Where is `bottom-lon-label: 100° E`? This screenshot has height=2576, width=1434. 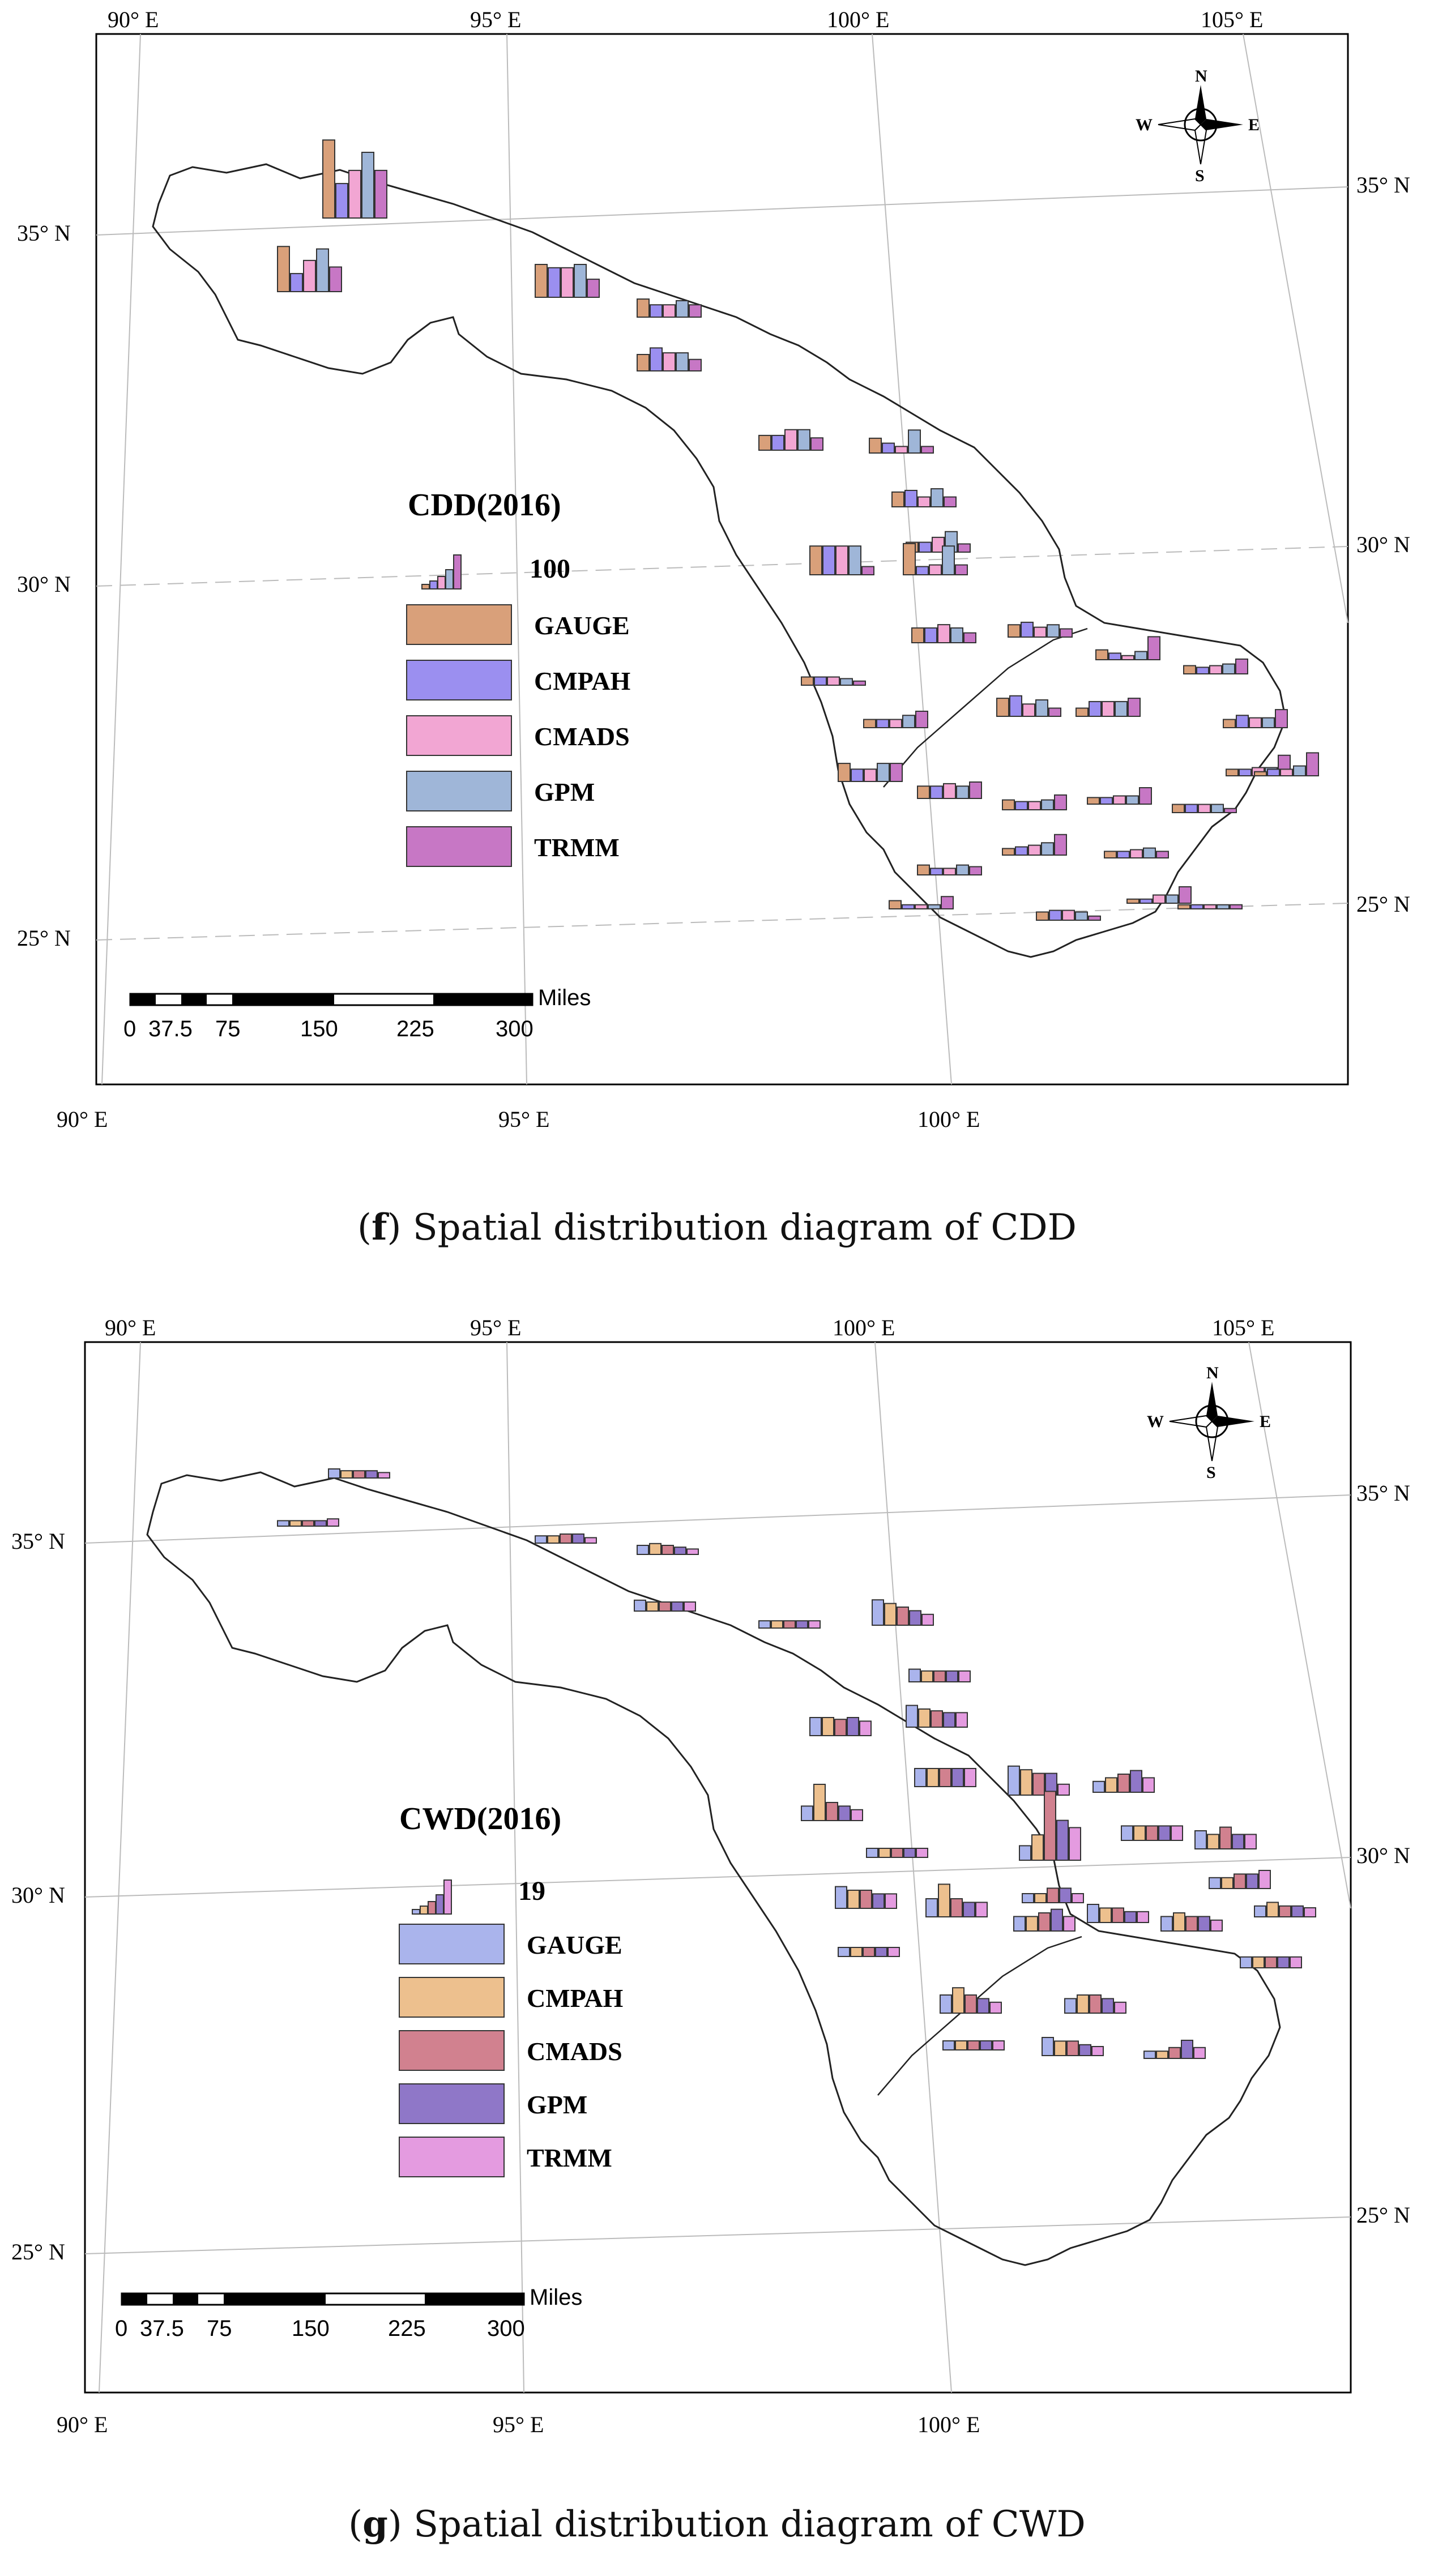 bottom-lon-label: 100° E is located at coordinates (949, 2425).